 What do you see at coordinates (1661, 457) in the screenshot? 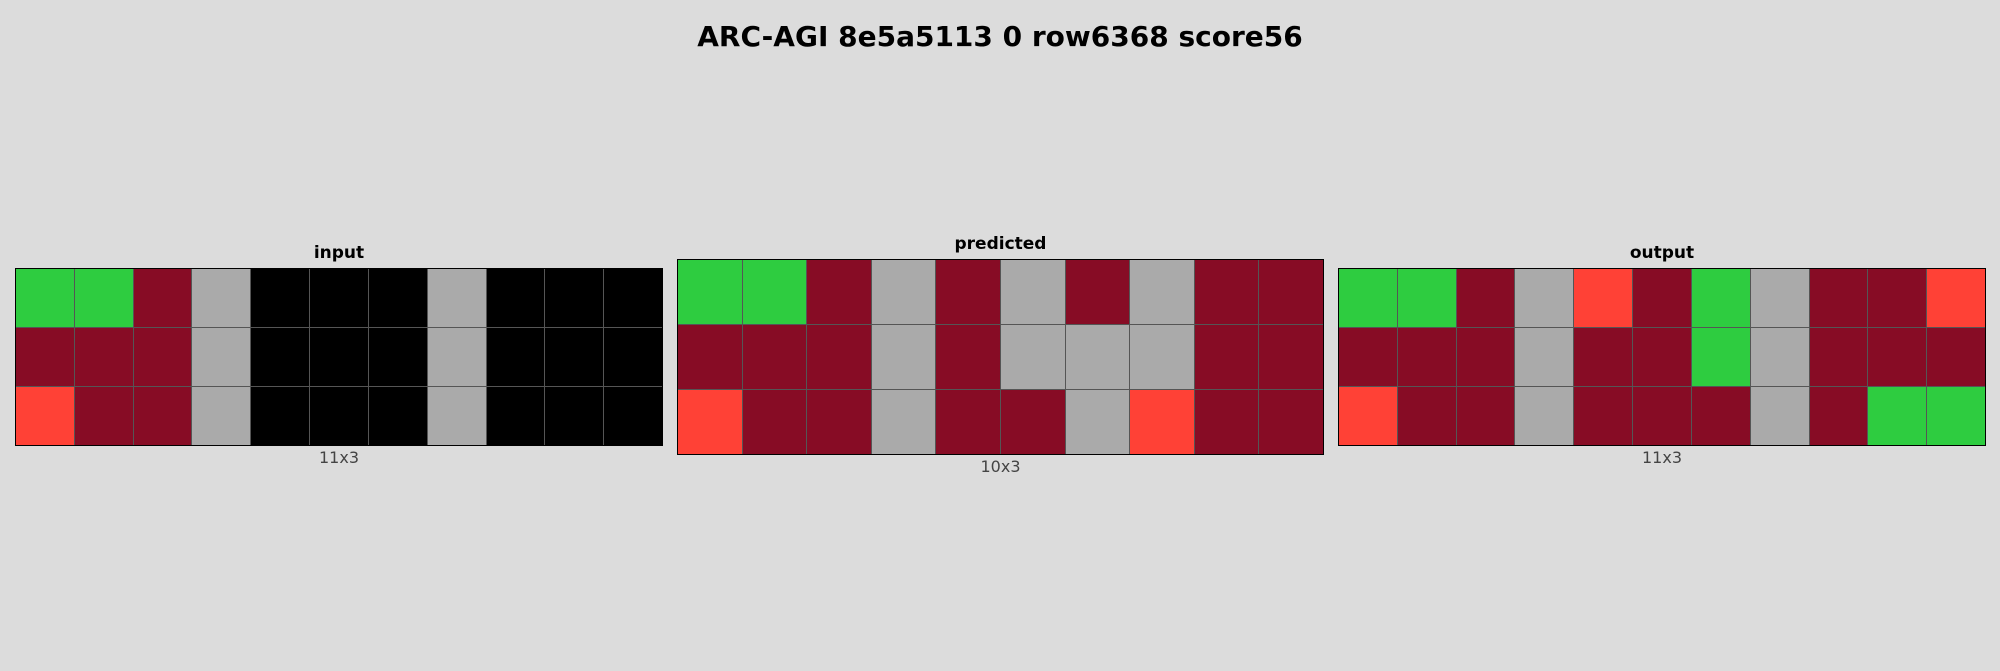
I see `output-dims: 11x3` at bounding box center [1661, 457].